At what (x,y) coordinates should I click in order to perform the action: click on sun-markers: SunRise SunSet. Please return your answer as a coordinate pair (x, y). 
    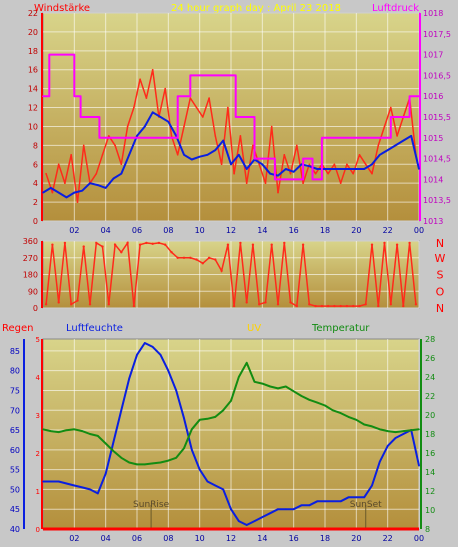
    Looking at the image, I should click on (257, 514).